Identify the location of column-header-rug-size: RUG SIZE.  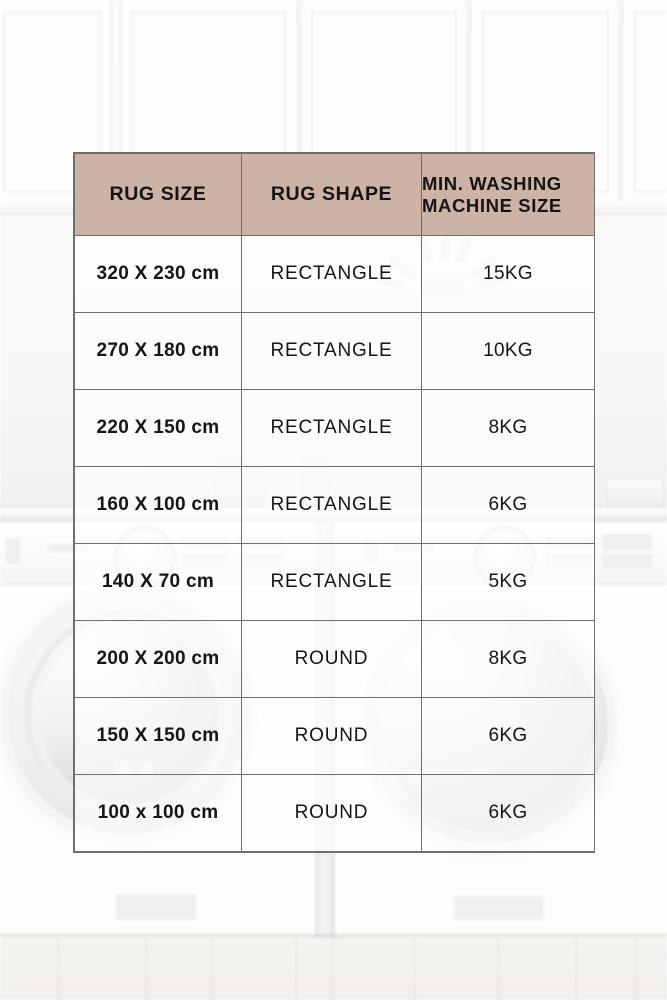
(158, 194).